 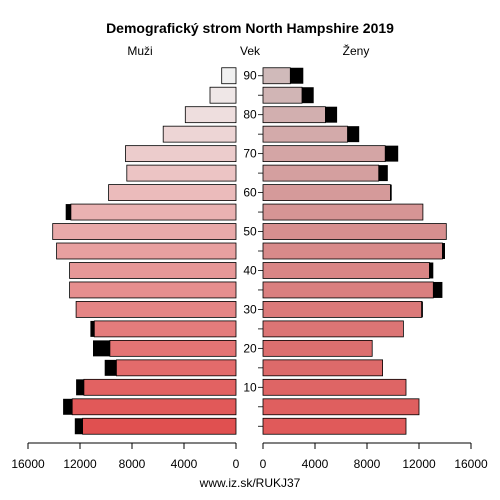 What do you see at coordinates (471, 464) in the screenshot?
I see `female-x-tick-label: 16000` at bounding box center [471, 464].